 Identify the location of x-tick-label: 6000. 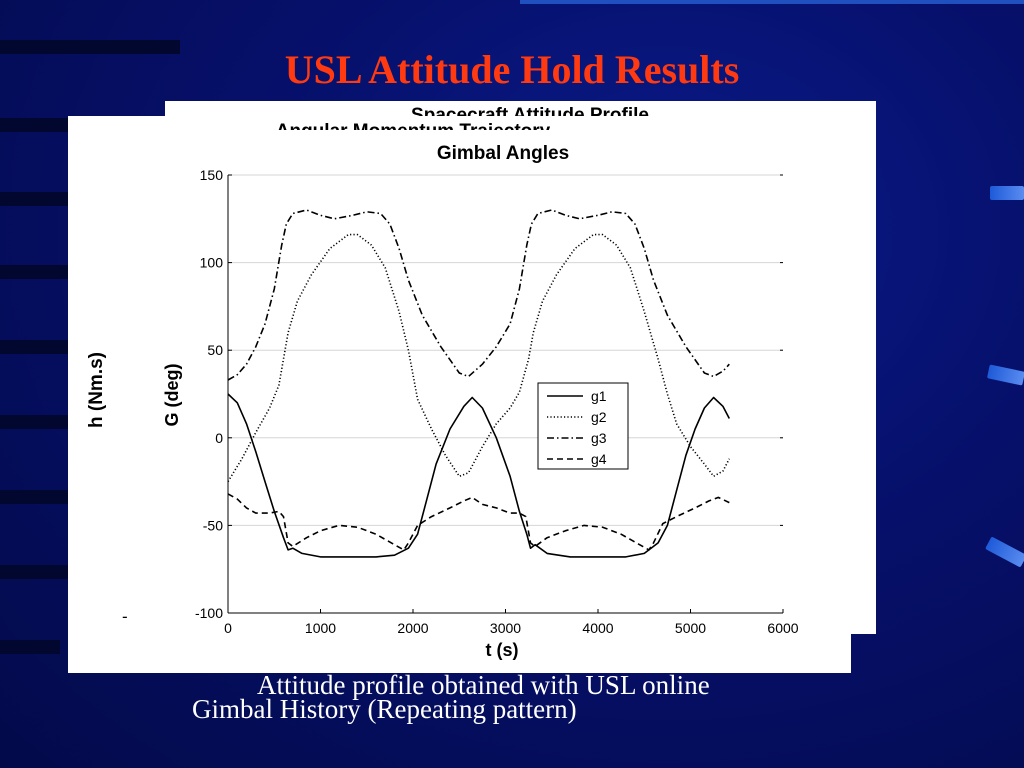
(782, 628).